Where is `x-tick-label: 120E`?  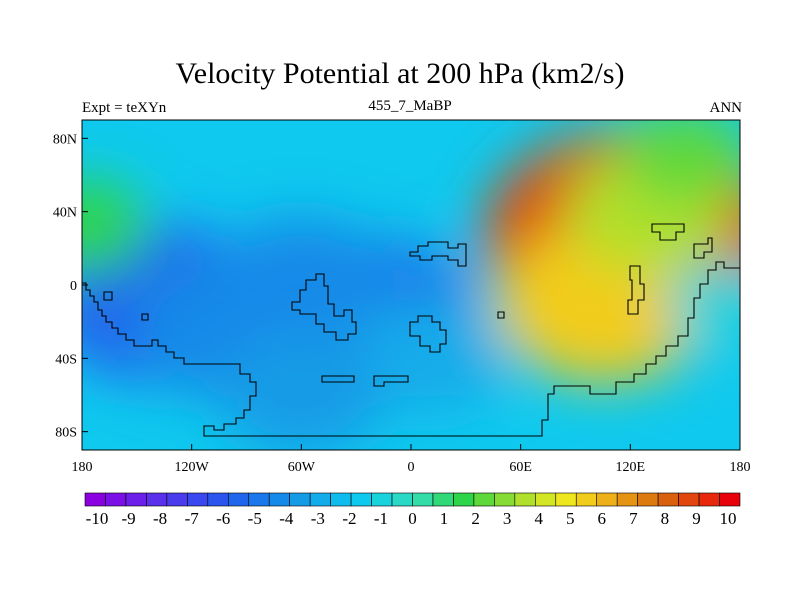
x-tick-label: 120E is located at coordinates (631, 467).